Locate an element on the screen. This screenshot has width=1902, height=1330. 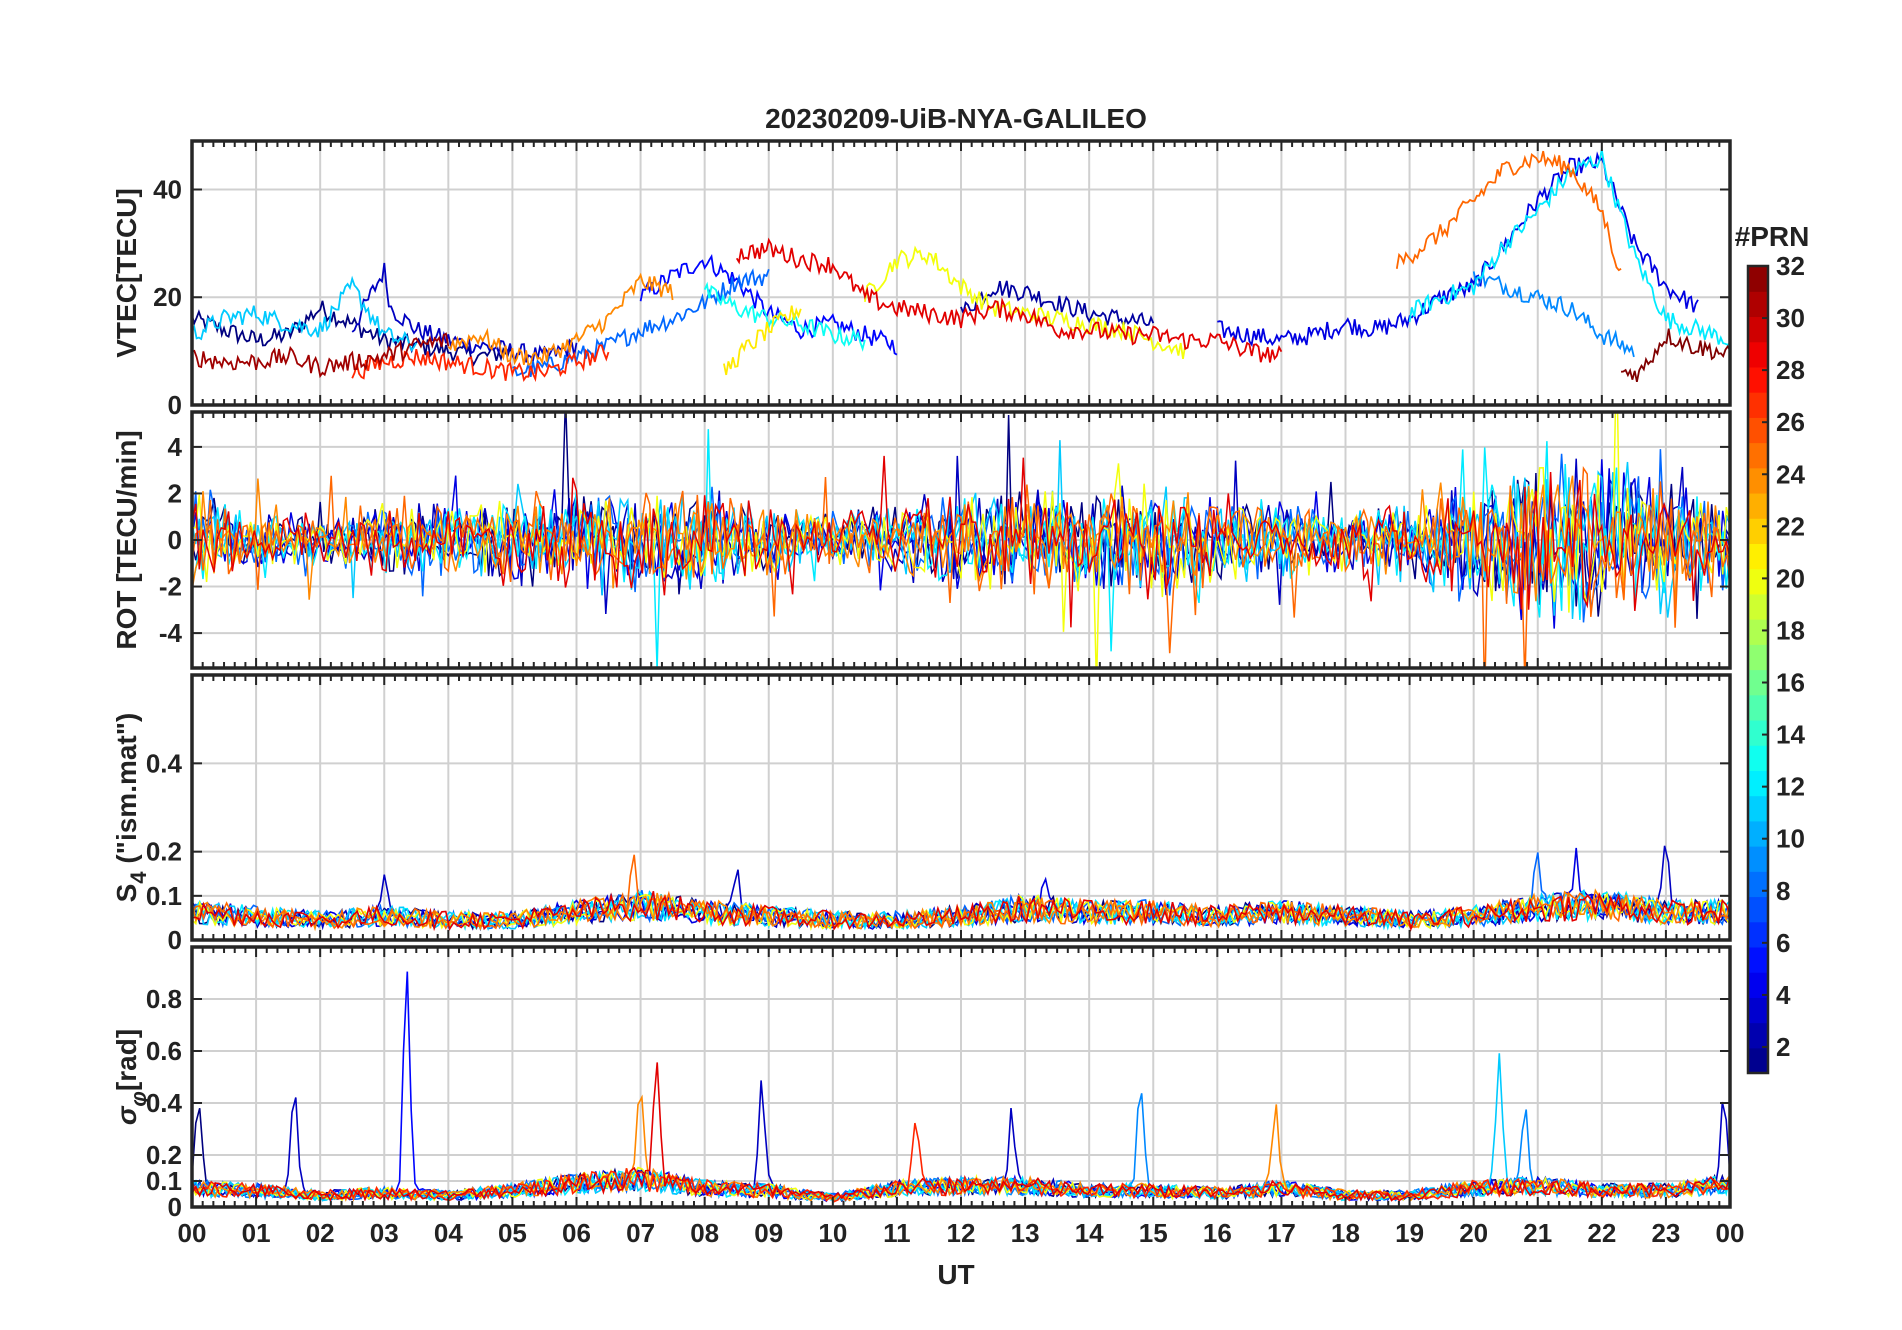
x-tick-label: 18 is located at coordinates (1345, 1233).